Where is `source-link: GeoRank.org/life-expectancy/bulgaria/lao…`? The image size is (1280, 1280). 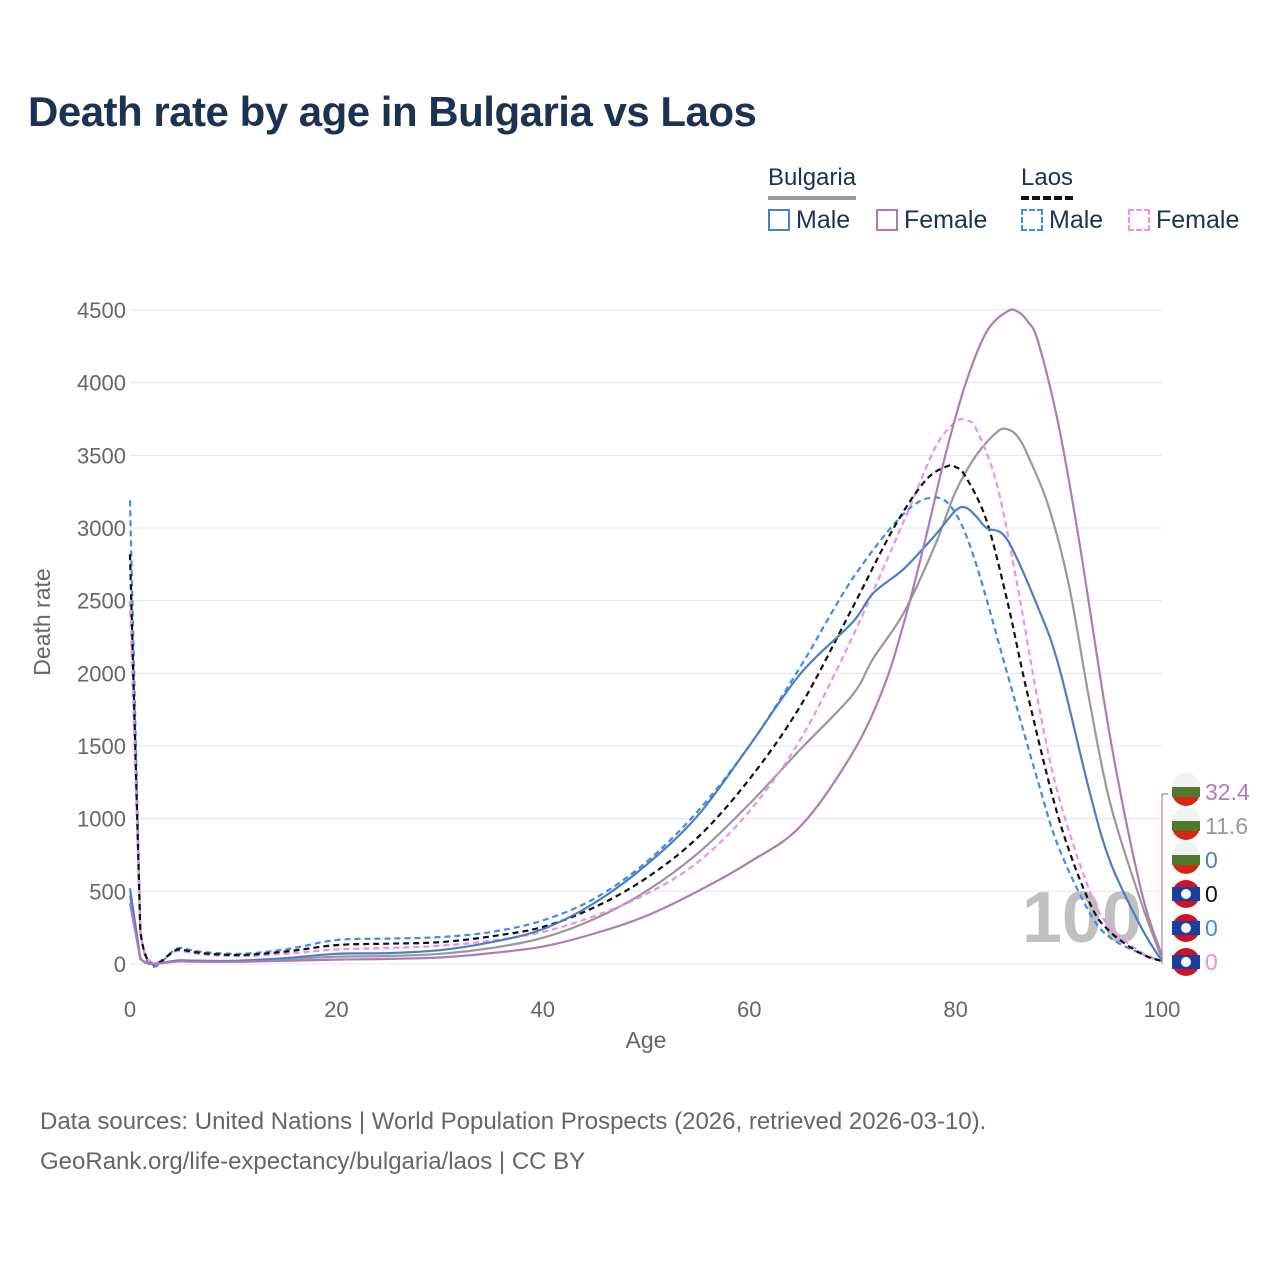 source-link: GeoRank.org/life-expectancy/bulgaria/lao… is located at coordinates (313, 1161).